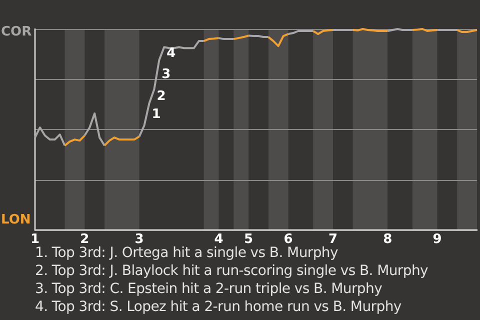  I want to click on x-tick-label: 1, so click(35, 239).